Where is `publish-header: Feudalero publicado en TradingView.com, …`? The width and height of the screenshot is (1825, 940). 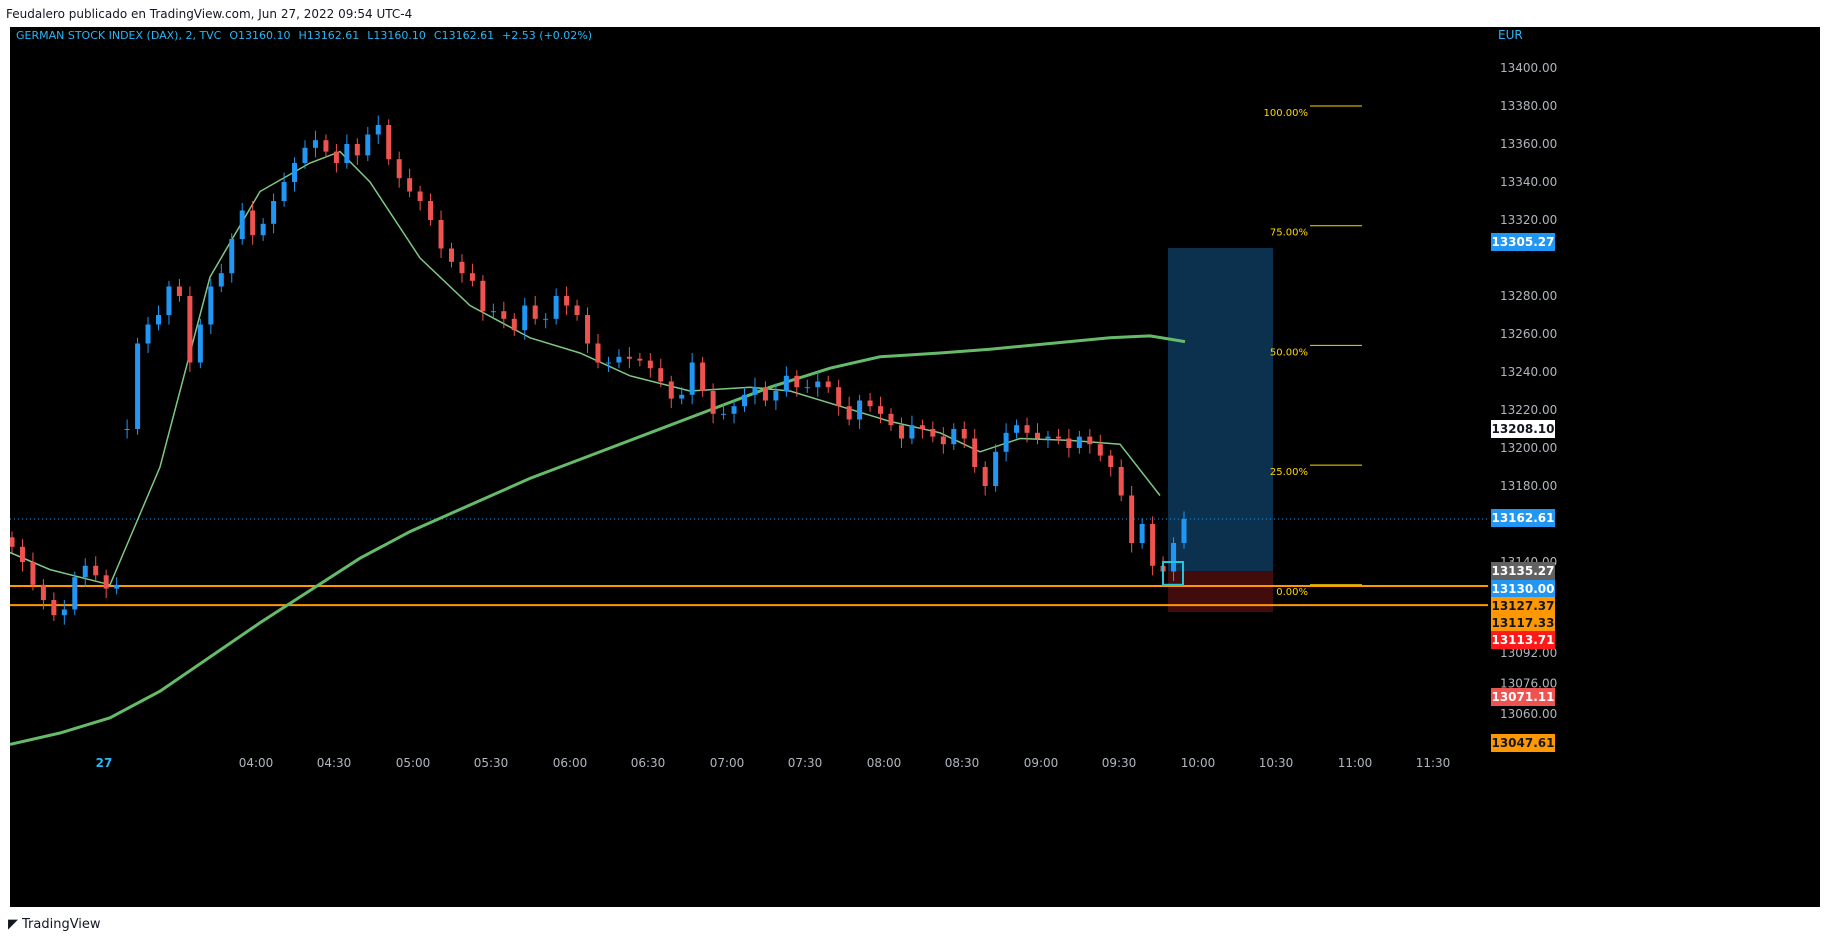 publish-header: Feudalero publicado en TradingView.com, … is located at coordinates (912, 13).